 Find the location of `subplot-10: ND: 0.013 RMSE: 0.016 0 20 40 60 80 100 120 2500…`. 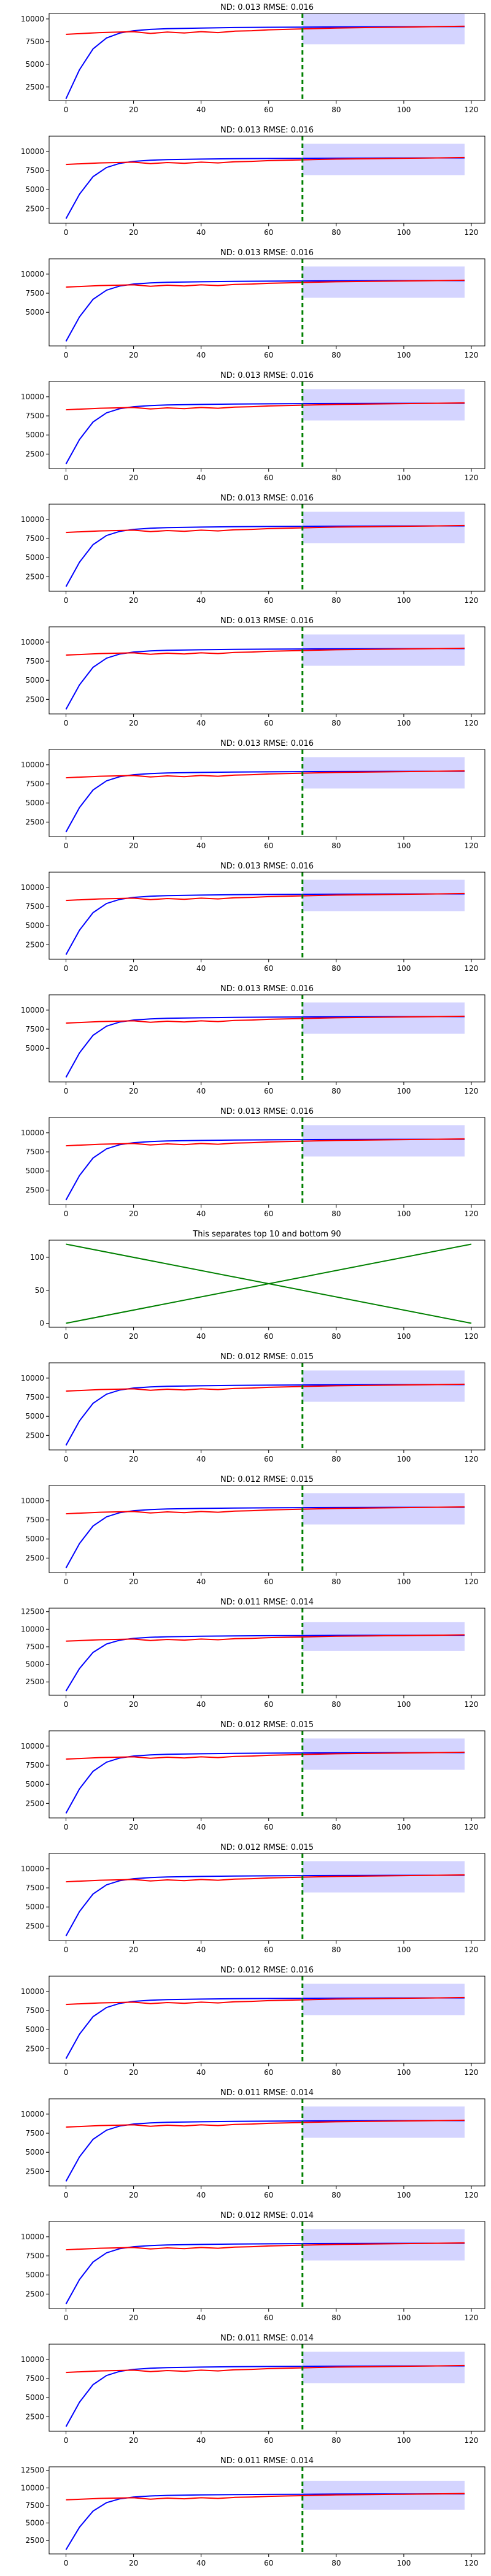

subplot-10: ND: 0.013 RMSE: 0.016 0 20 40 60 80 100 120 2500… is located at coordinates (253, 1162).